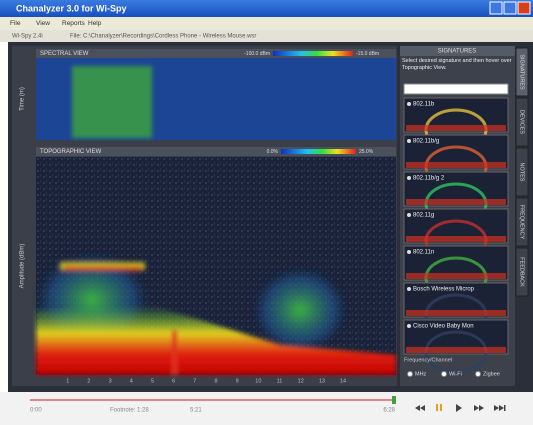  I want to click on bottom-bar, so click(266, 408).